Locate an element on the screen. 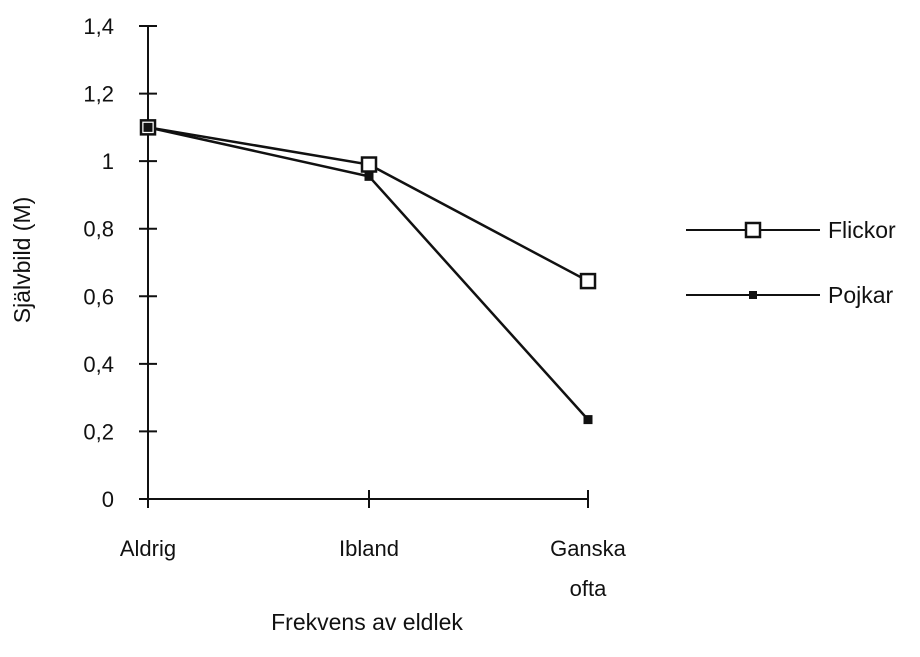  legend-marker-pojkar is located at coordinates (753, 295).